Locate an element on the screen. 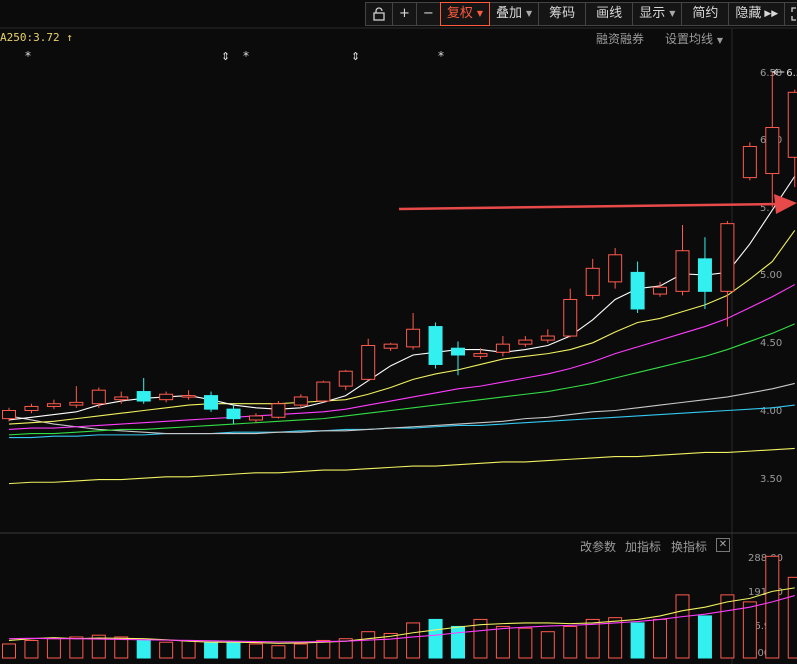  change-params-link: 改参数 is located at coordinates (598, 547).